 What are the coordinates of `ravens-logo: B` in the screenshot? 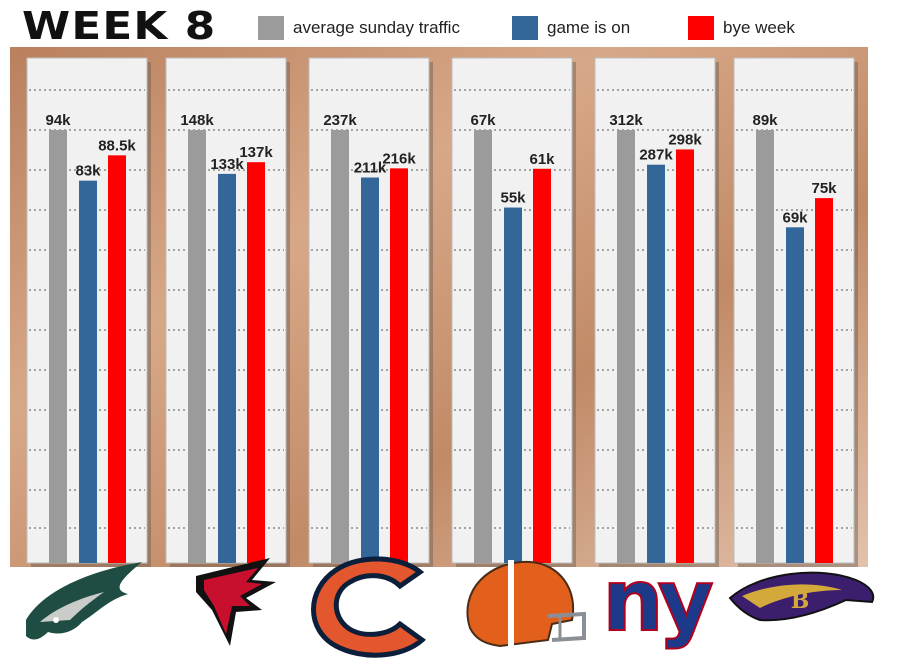 It's located at (801, 596).